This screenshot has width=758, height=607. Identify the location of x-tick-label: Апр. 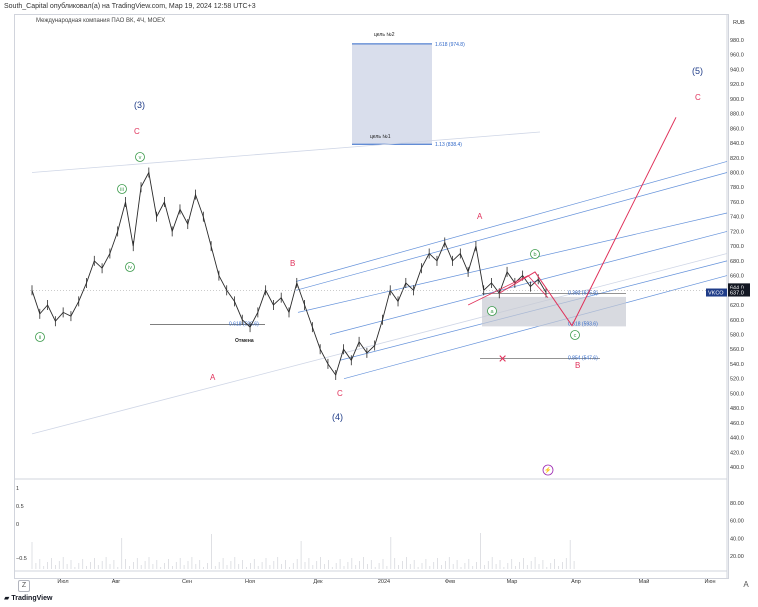
(576, 582).